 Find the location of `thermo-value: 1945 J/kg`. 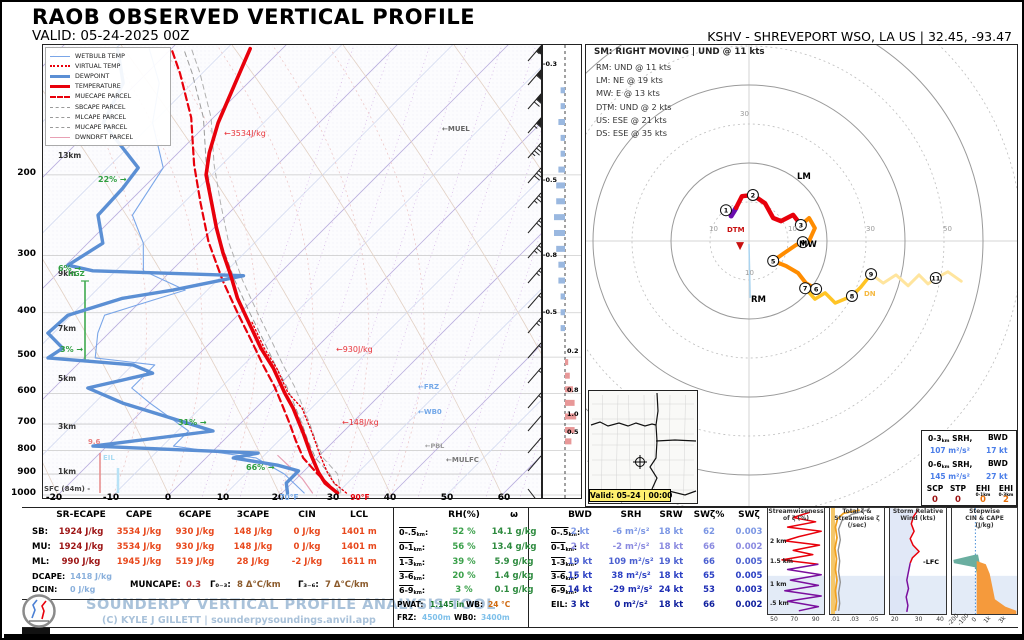

thermo-value: 1945 J/kg is located at coordinates (139, 562).